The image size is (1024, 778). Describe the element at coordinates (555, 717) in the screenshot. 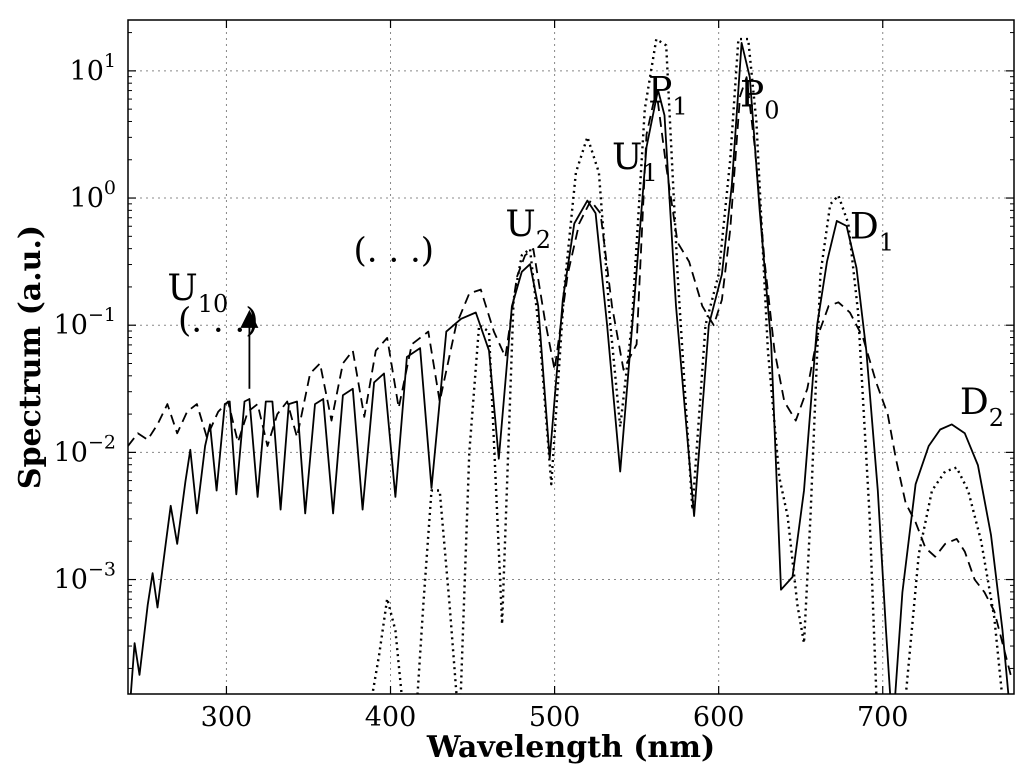

I see `x-tick-label: 500` at that location.